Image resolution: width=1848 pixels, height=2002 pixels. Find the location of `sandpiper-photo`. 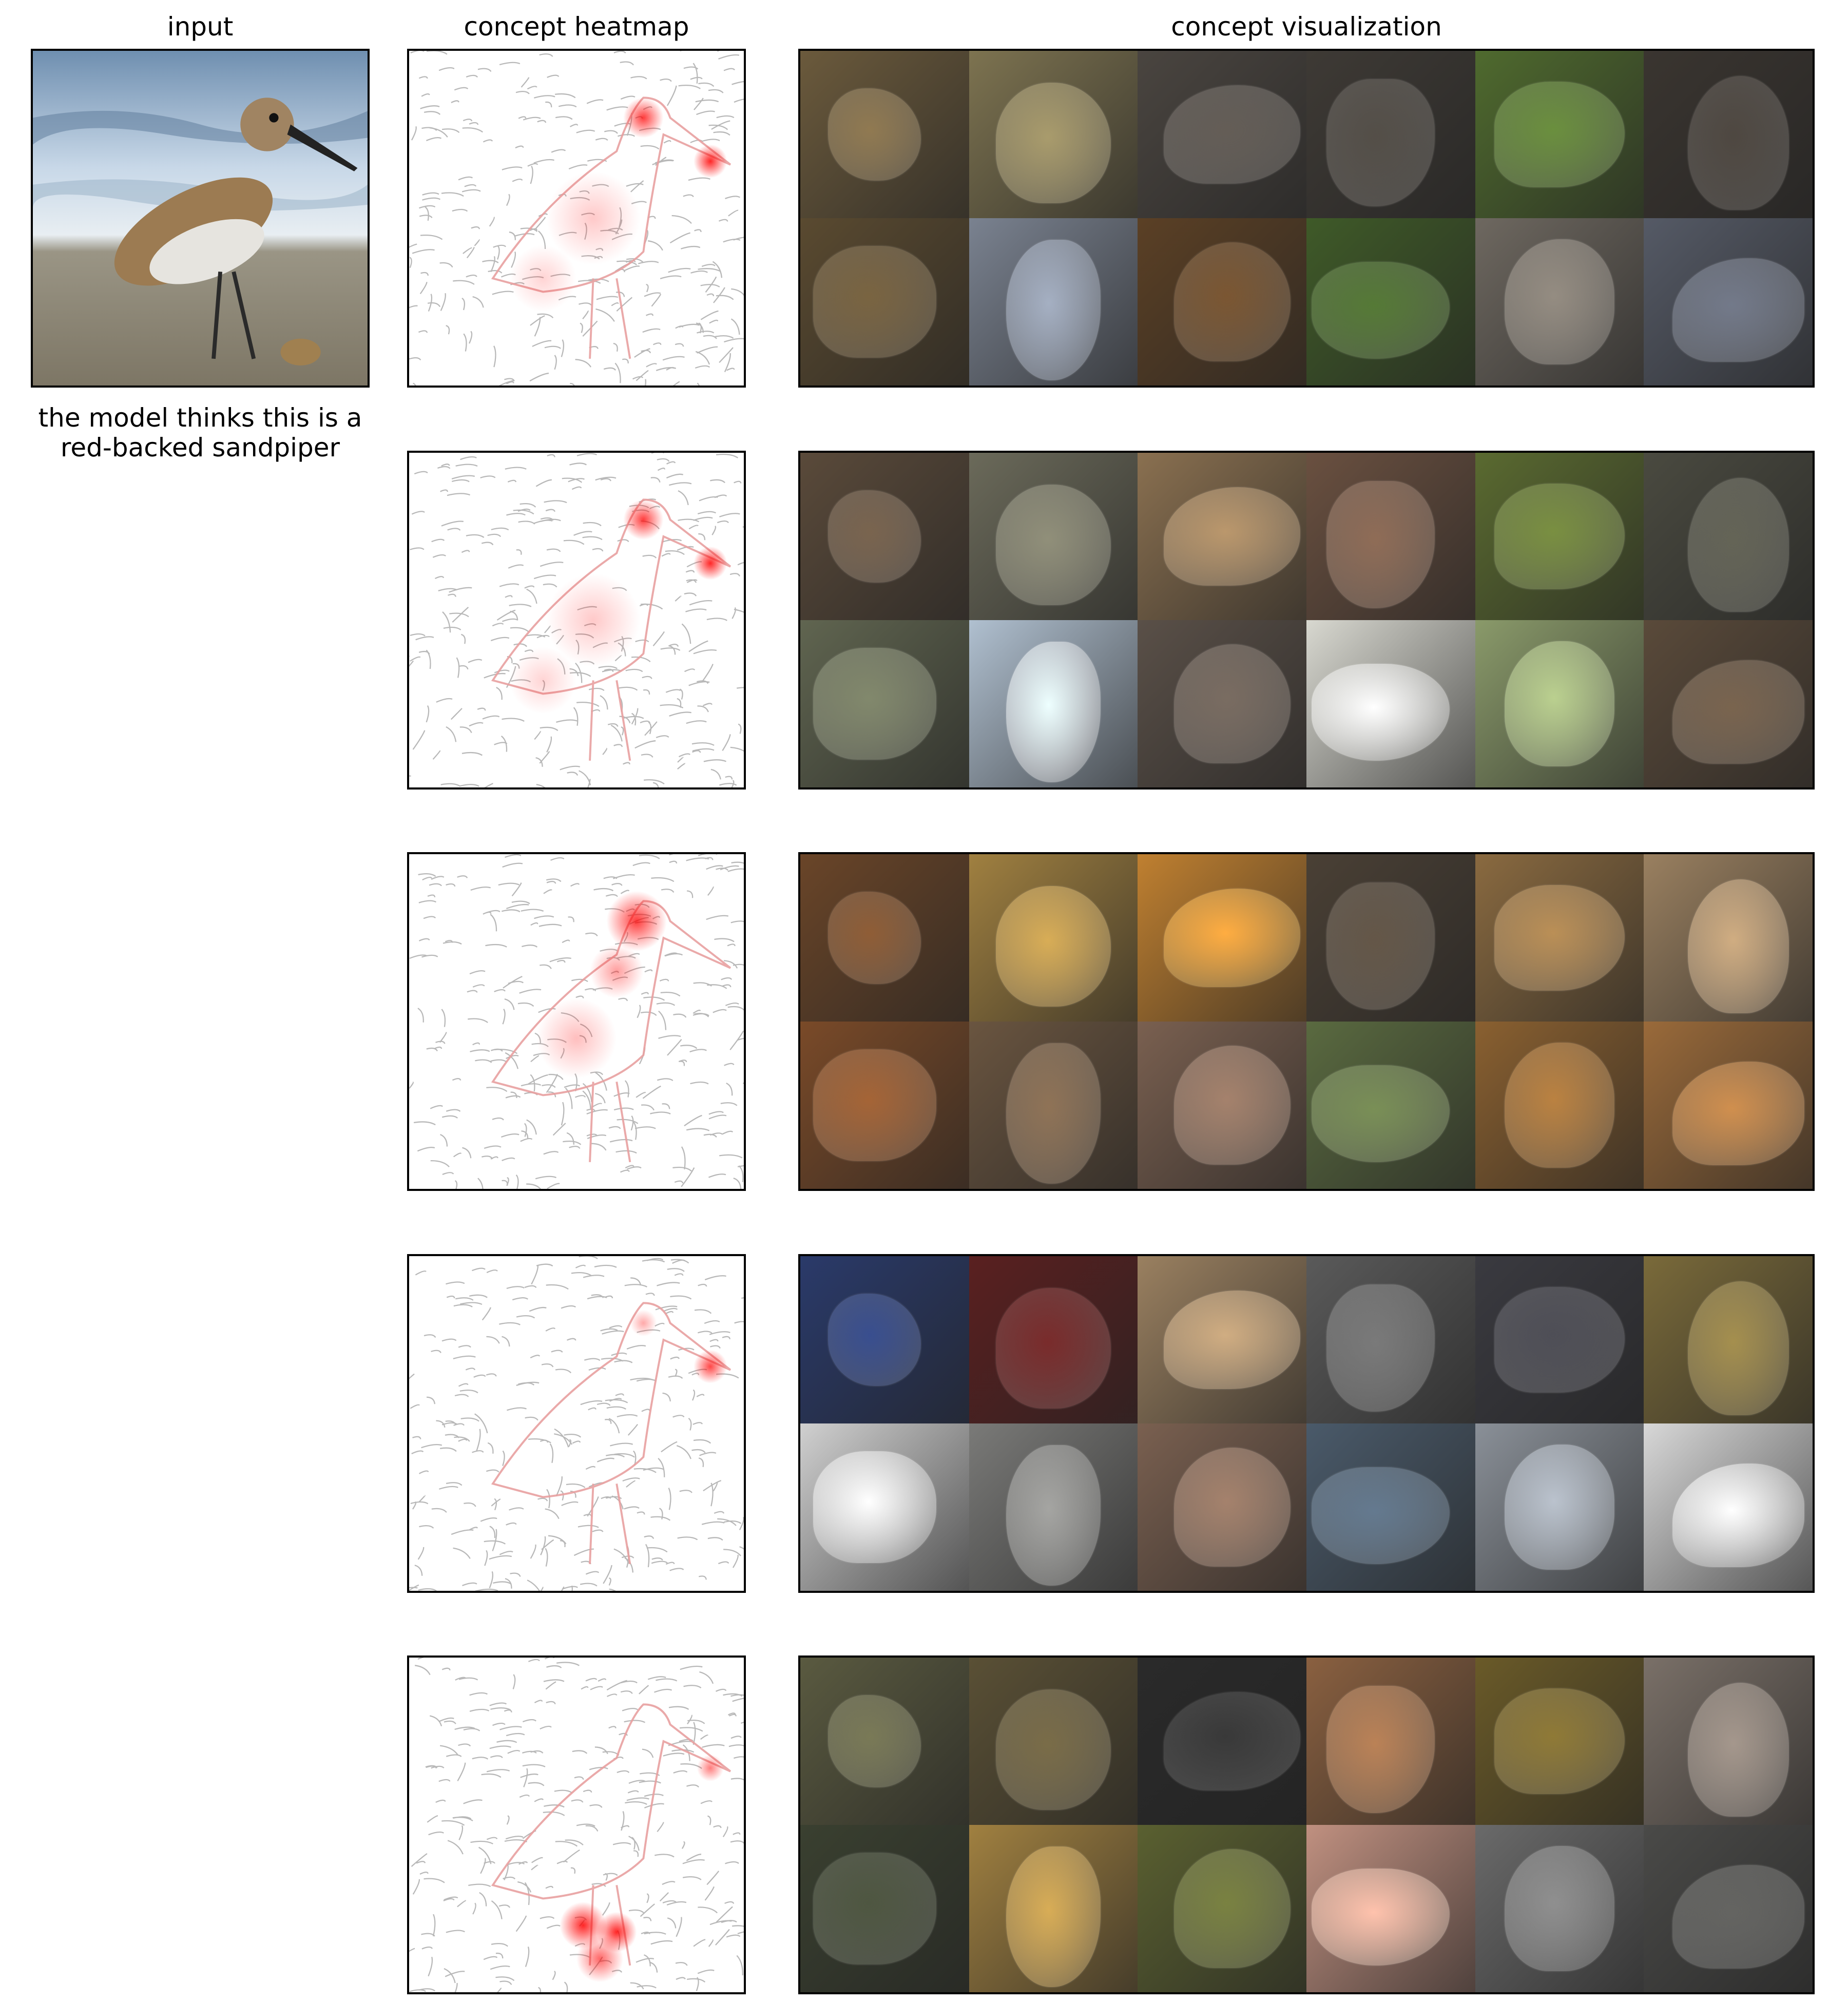

sandpiper-photo is located at coordinates (200, 218).